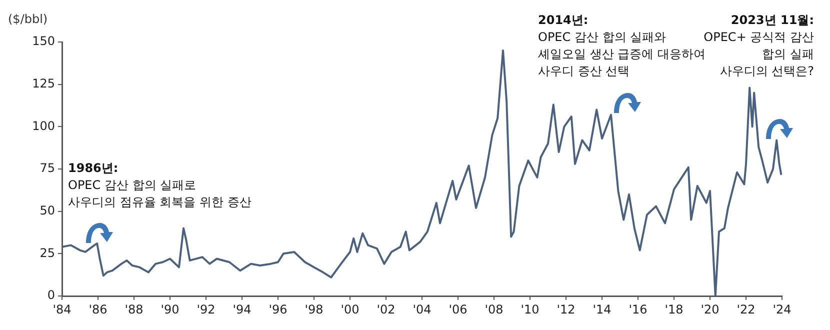  Describe the element at coordinates (746, 309) in the screenshot. I see `x-tick-label: '22` at that location.